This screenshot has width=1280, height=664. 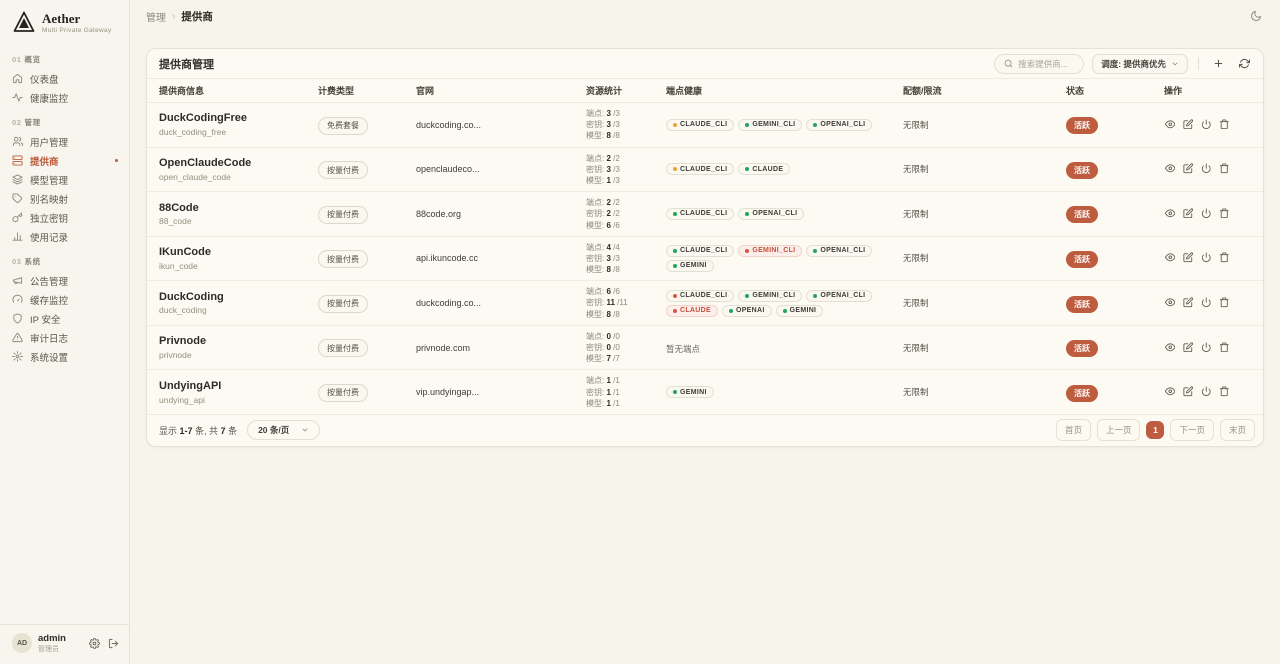 What do you see at coordinates (64, 141) in the screenshot?
I see `sidebar-item-用户管理: 用户管理` at bounding box center [64, 141].